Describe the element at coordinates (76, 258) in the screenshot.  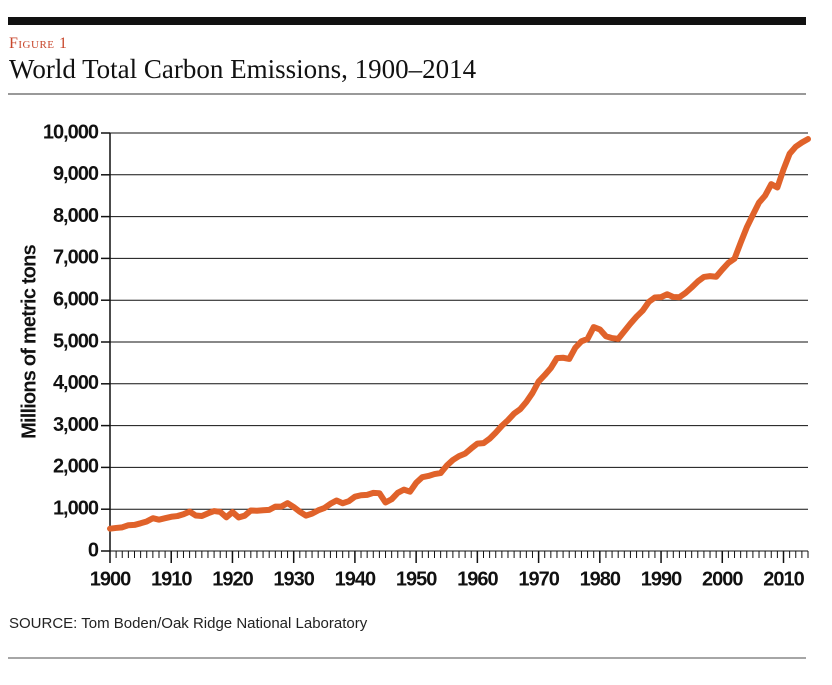
I see `y-tick-label: 7,000` at that location.